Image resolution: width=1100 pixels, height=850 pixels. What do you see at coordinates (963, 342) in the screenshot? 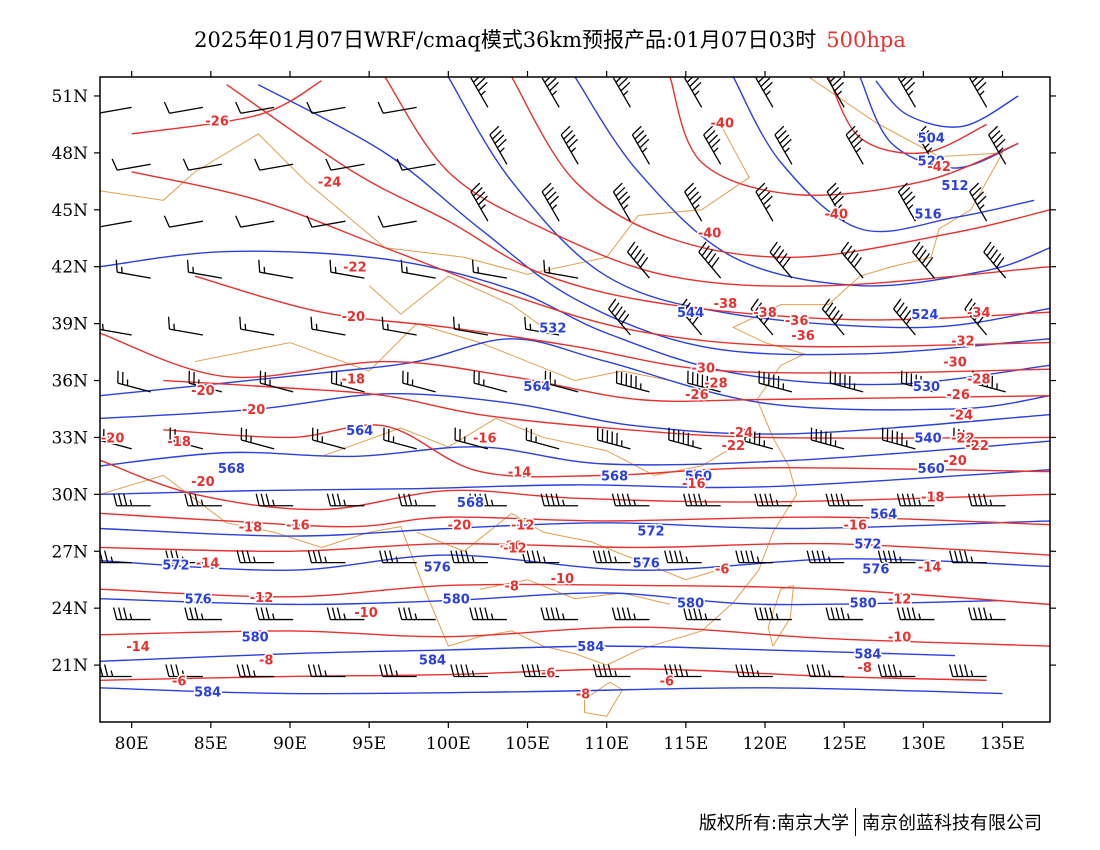
I see `temperature-label: -32` at bounding box center [963, 342].